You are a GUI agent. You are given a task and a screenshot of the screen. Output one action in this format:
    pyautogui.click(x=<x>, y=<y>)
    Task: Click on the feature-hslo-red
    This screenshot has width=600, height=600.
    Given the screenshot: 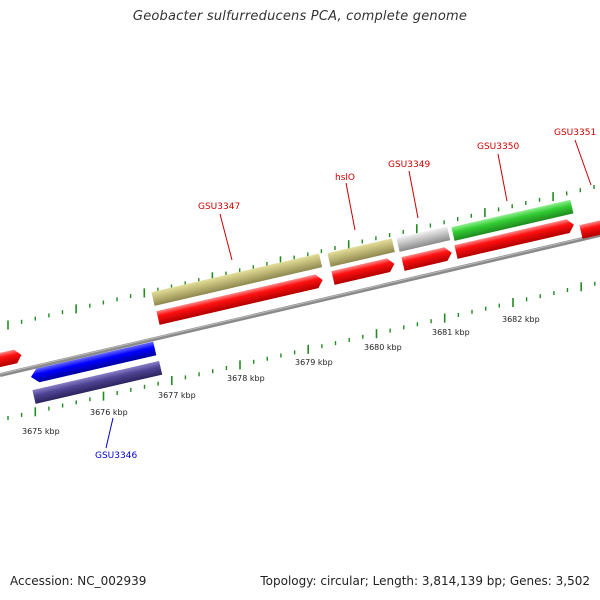 What is the action you would take?
    pyautogui.click(x=363, y=271)
    